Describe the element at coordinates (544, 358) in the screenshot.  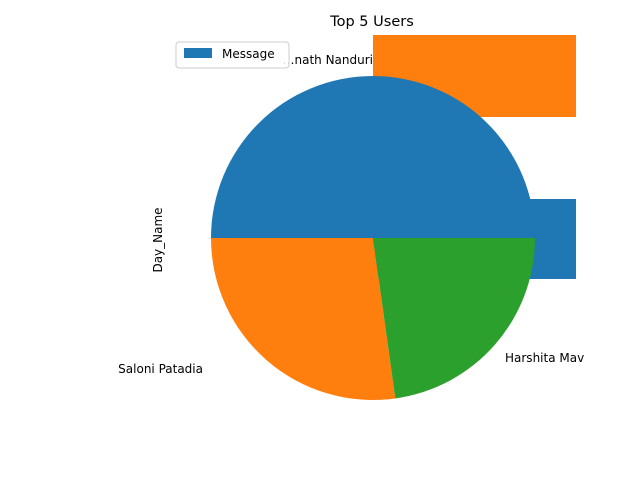
I see `pie-label-2: Harshita Mav` at that location.